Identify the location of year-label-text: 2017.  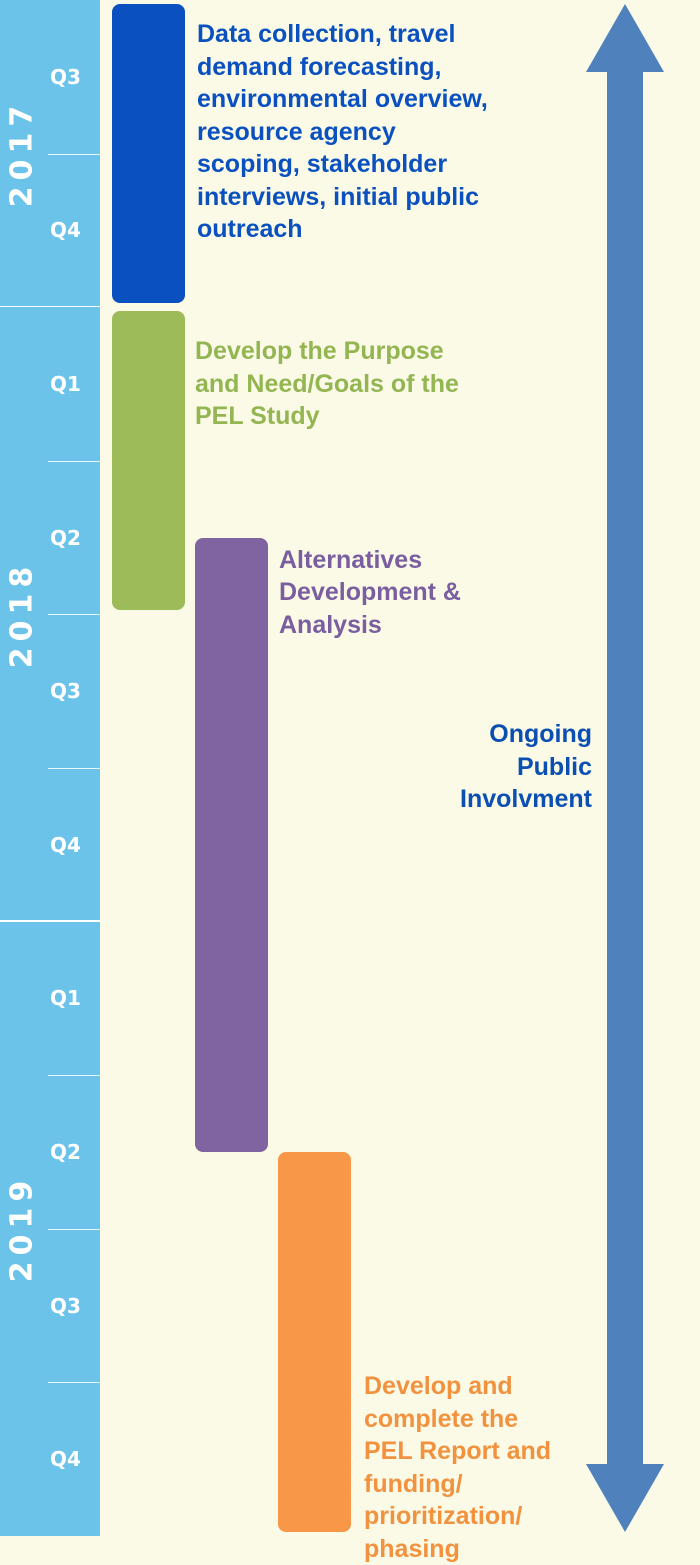
(22, 153).